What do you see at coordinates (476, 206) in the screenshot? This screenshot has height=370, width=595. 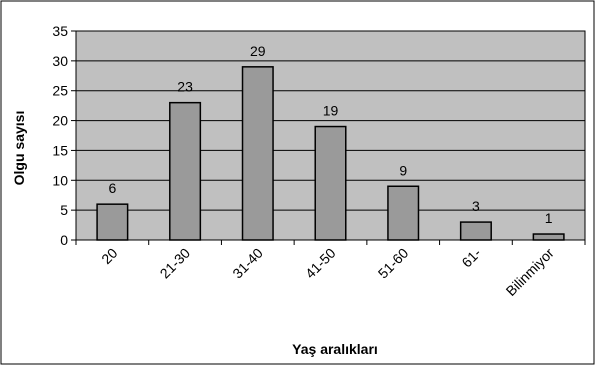 I see `data-label: 3` at bounding box center [476, 206].